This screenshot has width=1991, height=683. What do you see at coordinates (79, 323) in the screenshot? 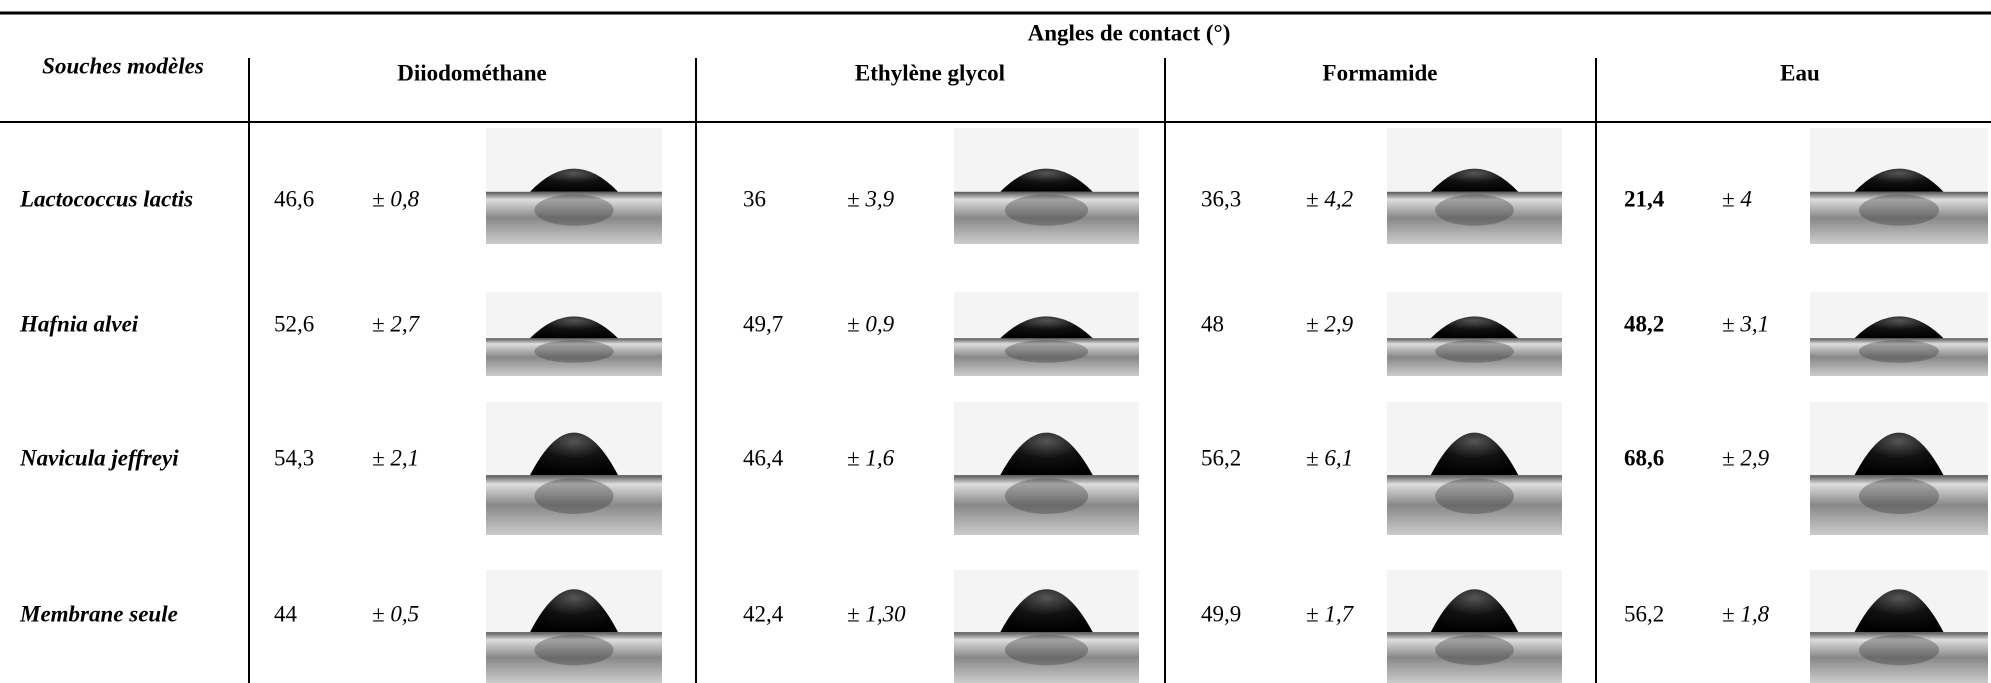
I see `row-label: Hafnia alvei` at bounding box center [79, 323].